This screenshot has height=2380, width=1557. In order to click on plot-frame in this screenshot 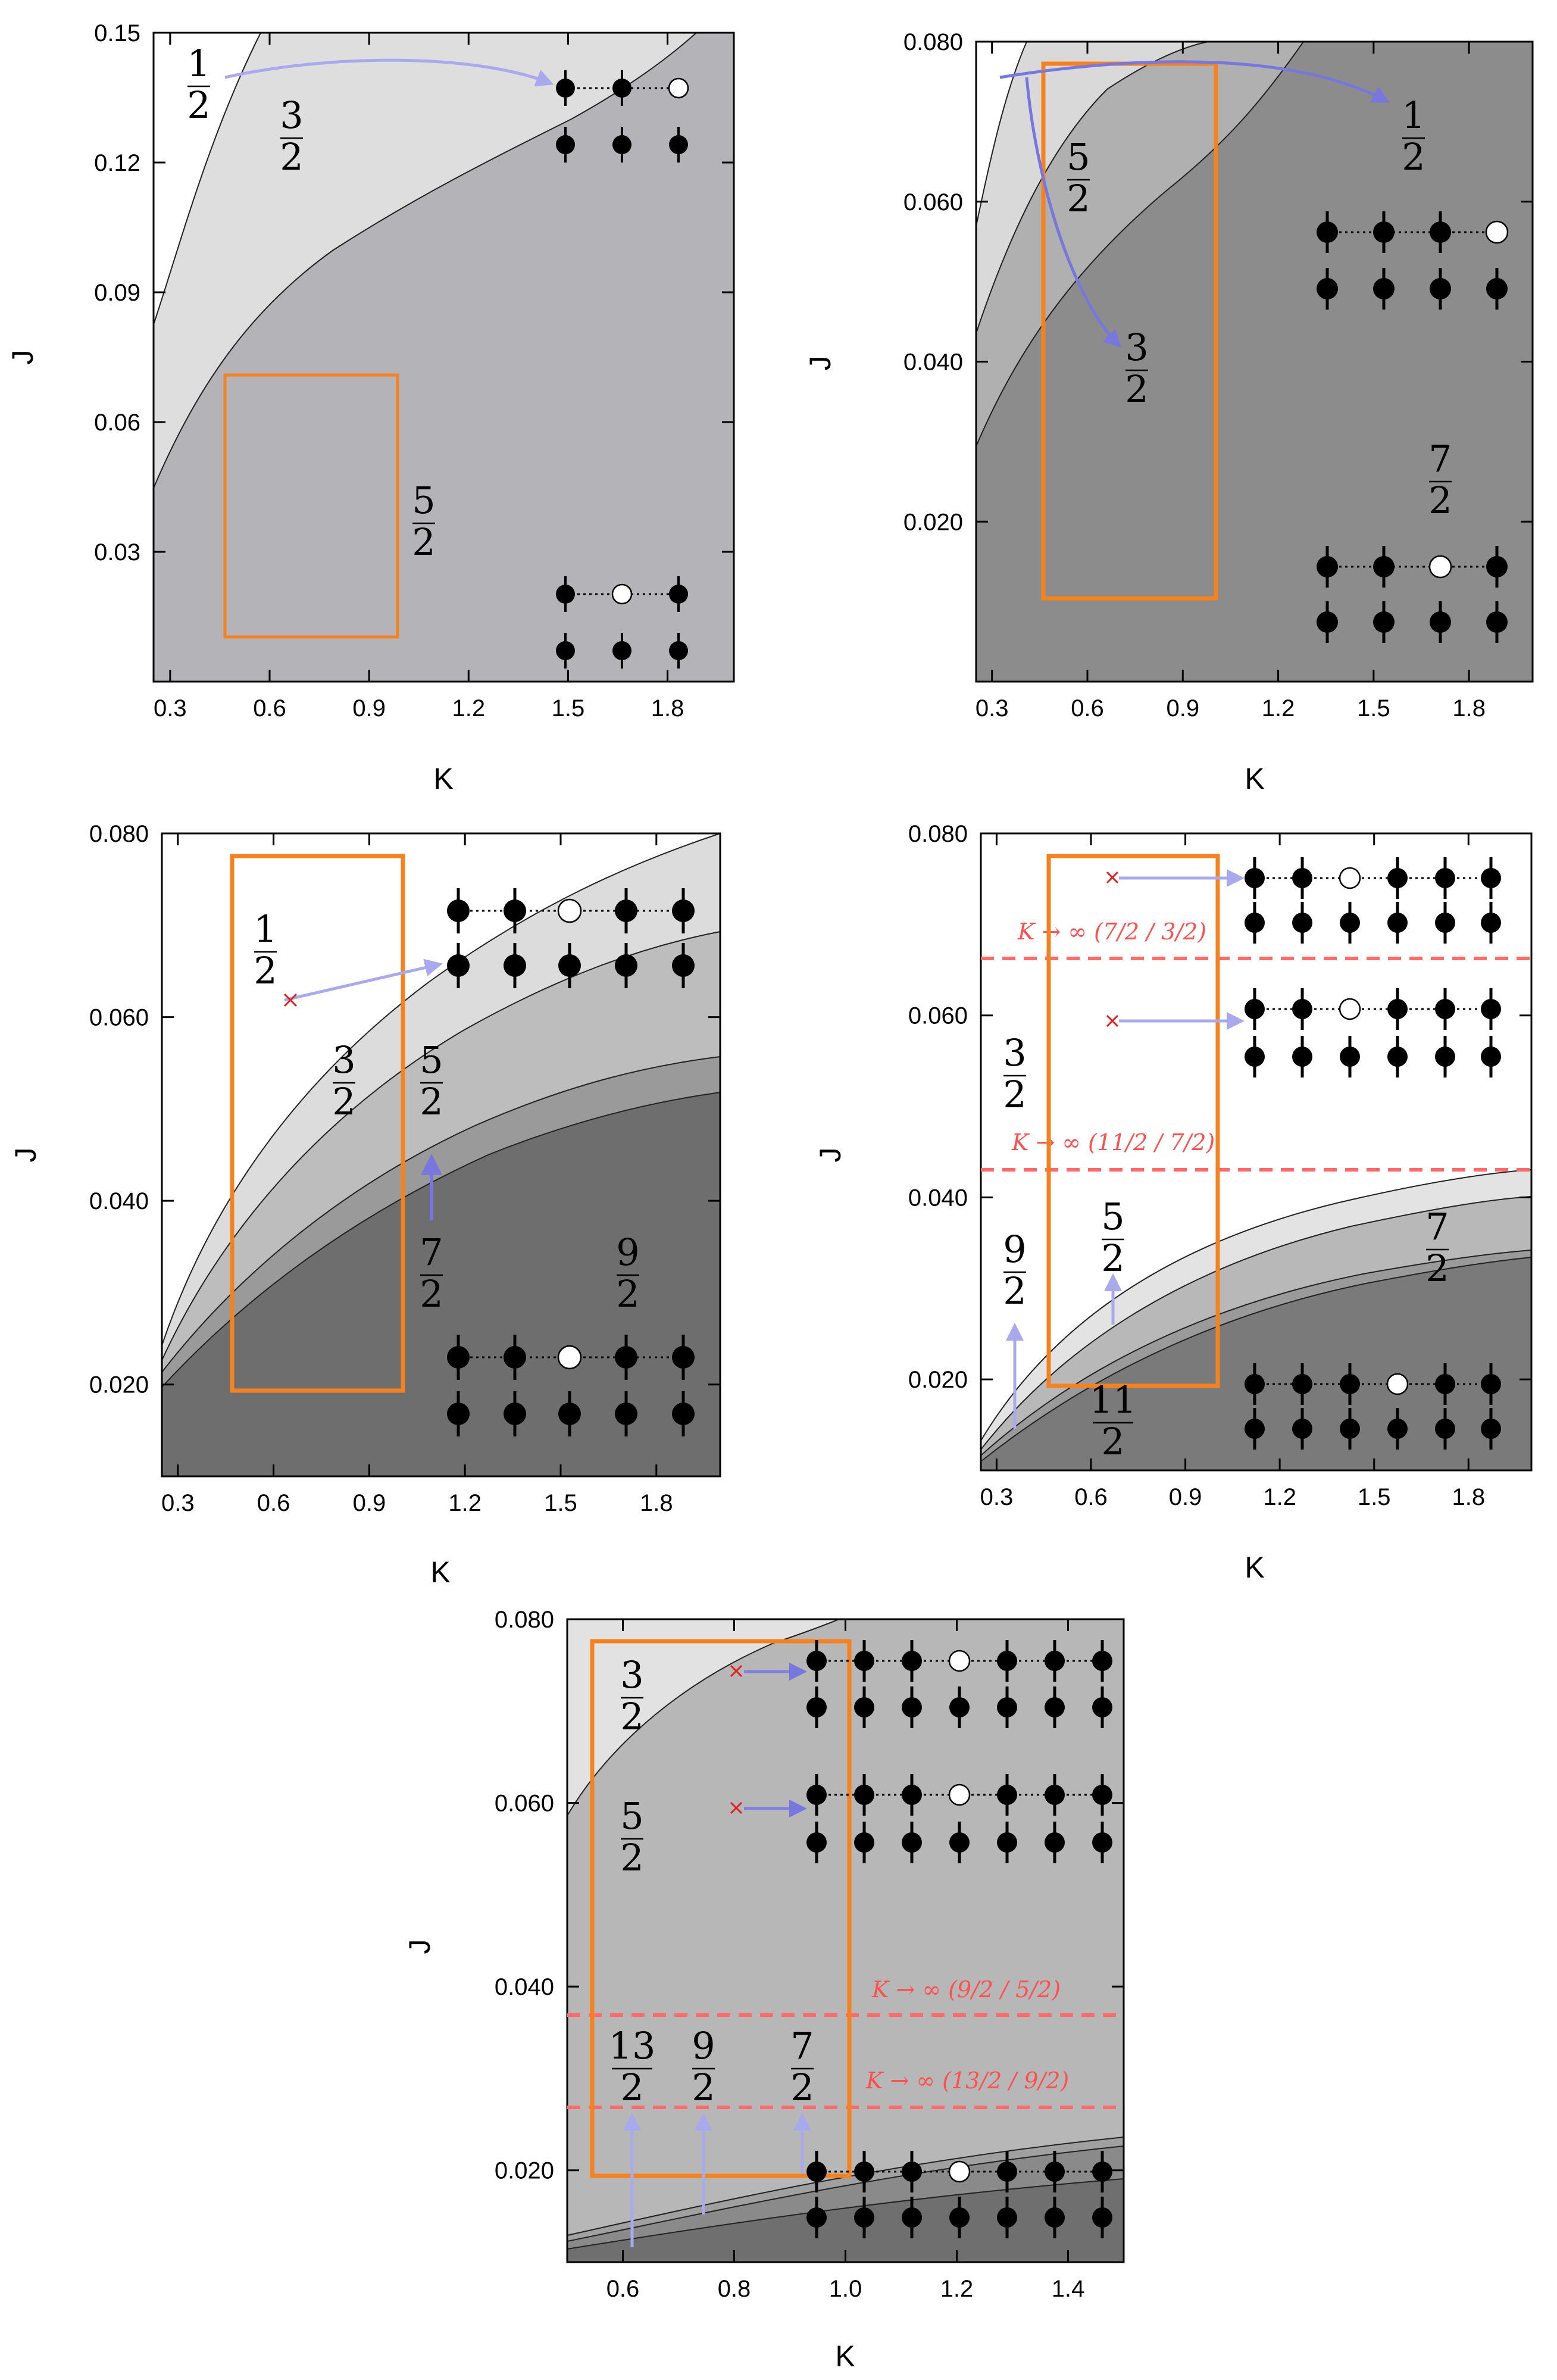, I will do `click(441, 1155)`.